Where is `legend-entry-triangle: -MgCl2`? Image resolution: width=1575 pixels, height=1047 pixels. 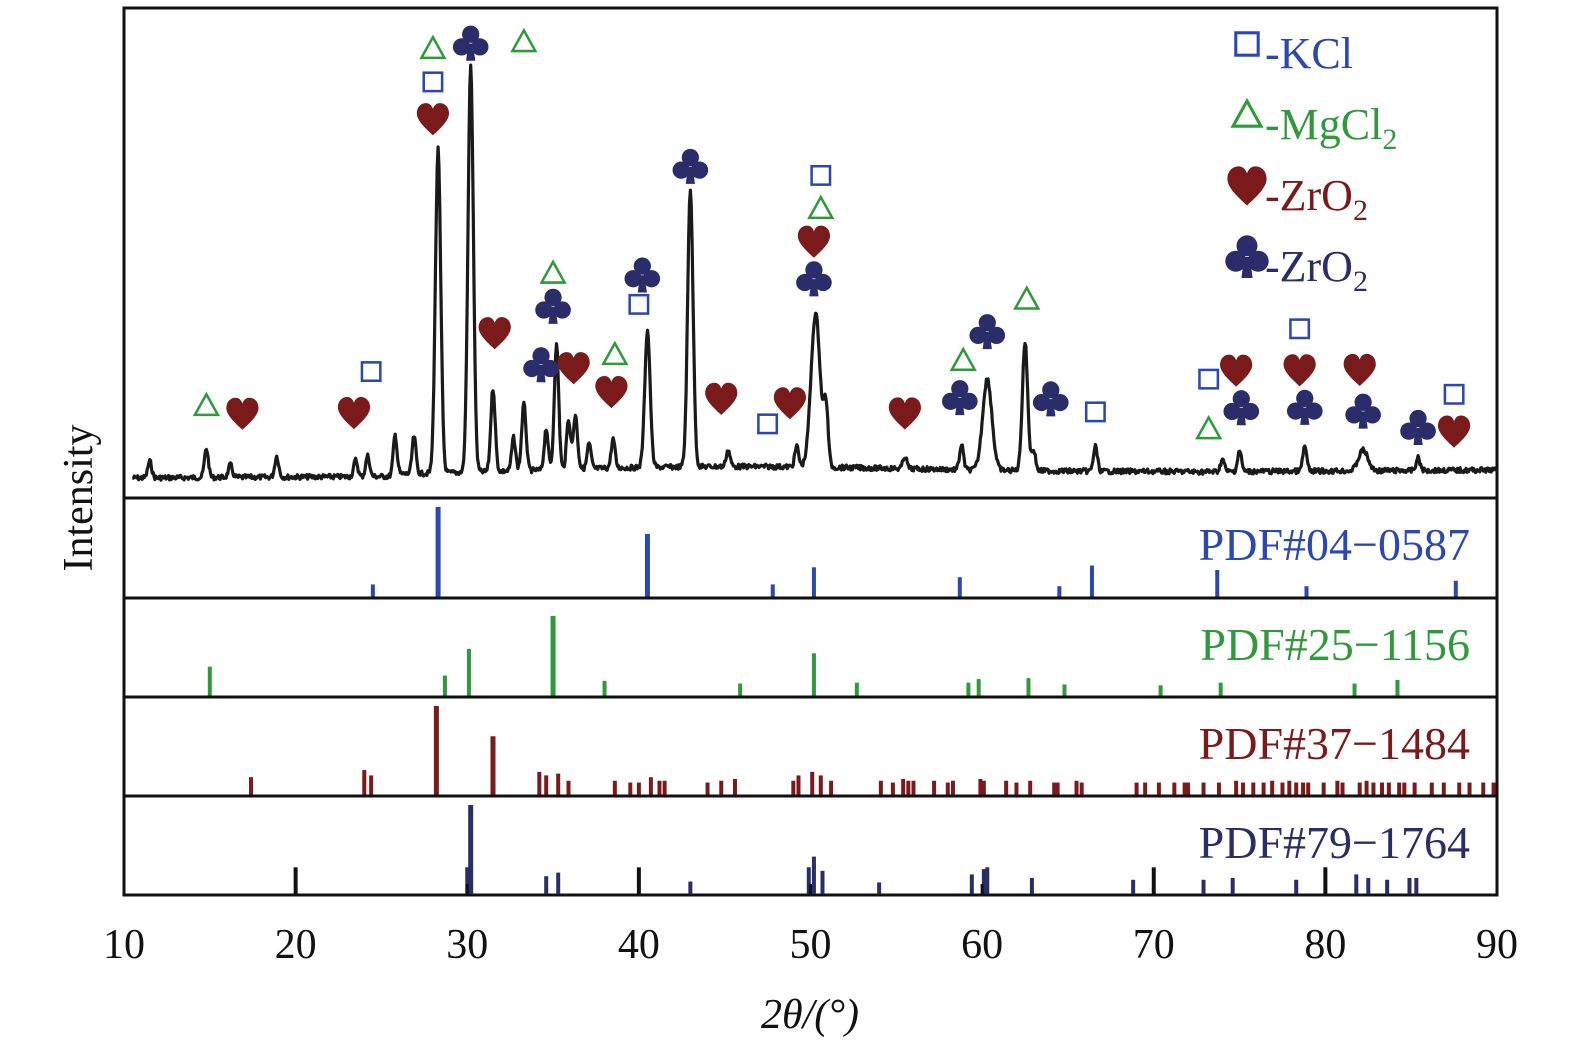
legend-entry-triangle: -MgCl2 is located at coordinates (1313, 126).